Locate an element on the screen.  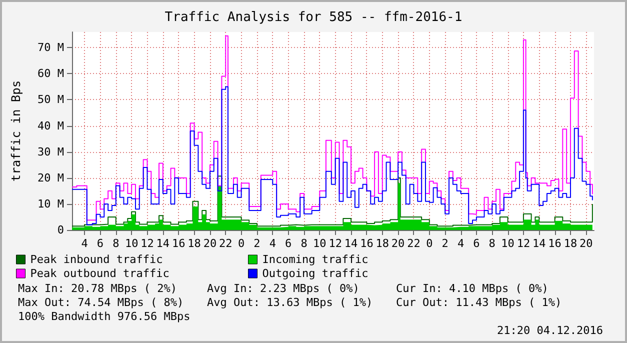
text: Avg In: 2.23 MBps ( 0%) is located at coordinates (283, 288).